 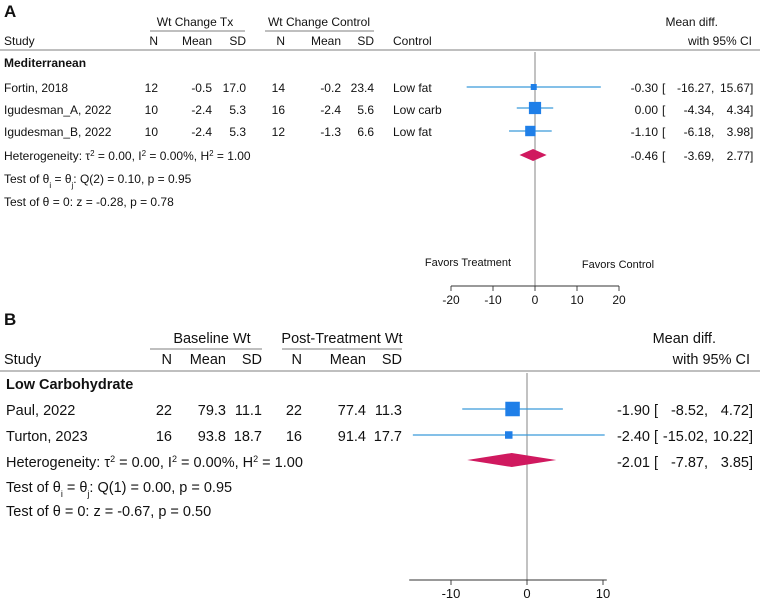 I want to click on panel-b-test-zero: Test of θ = 0: z = -0.67, p = 0.50, so click(x=108, y=512).